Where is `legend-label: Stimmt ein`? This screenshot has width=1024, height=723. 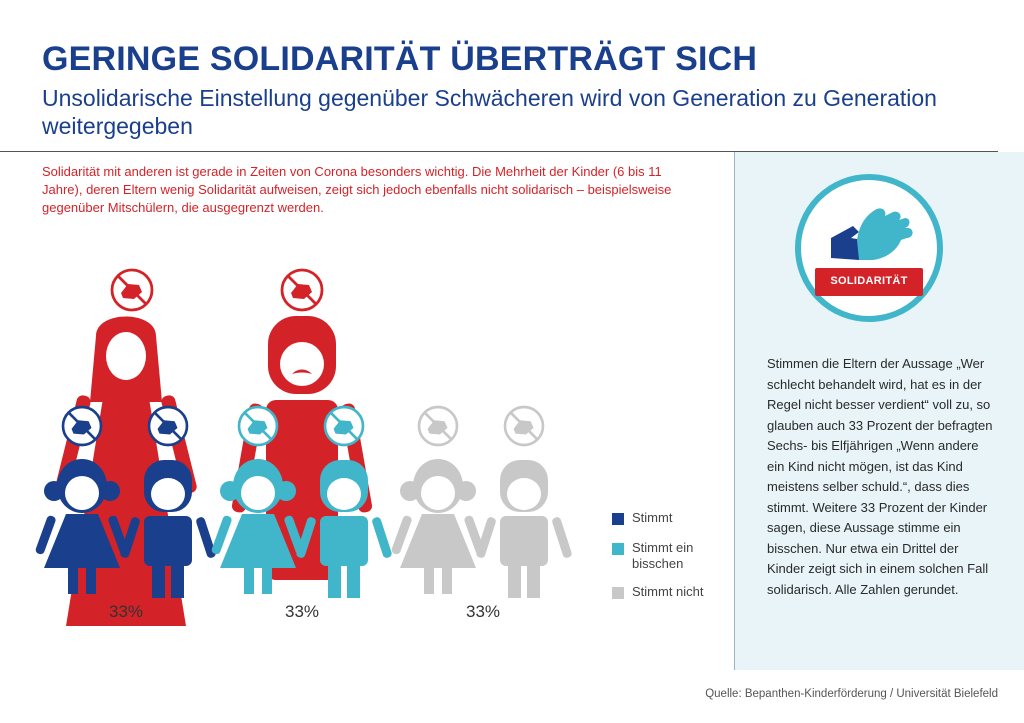
legend-label: Stimmt ein is located at coordinates (663, 547).